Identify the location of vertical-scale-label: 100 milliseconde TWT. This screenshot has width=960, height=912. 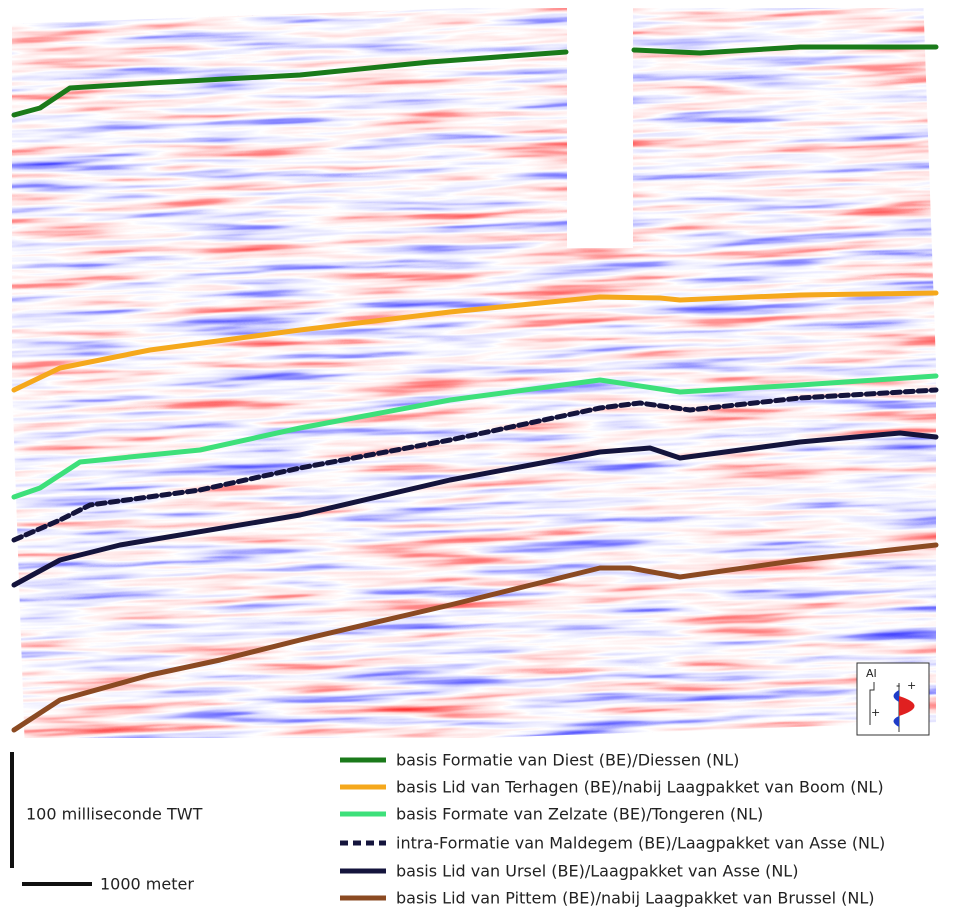
(114, 814).